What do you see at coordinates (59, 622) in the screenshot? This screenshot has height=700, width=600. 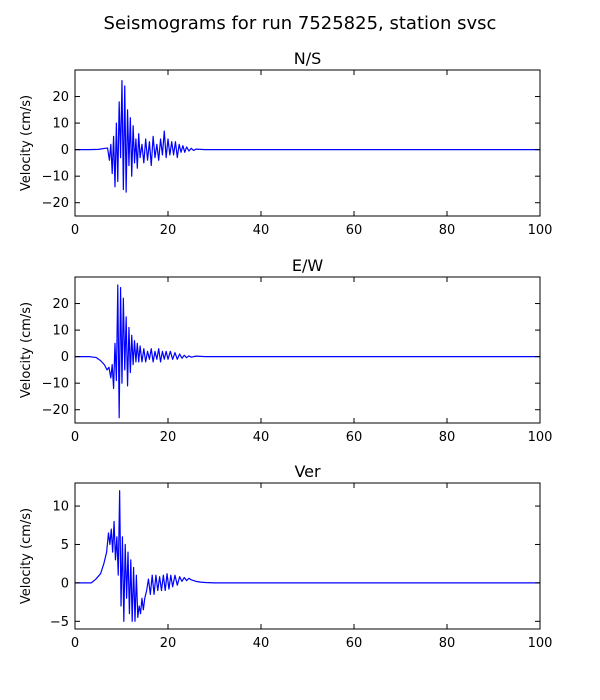 I see `y-tick-label: −5` at bounding box center [59, 622].